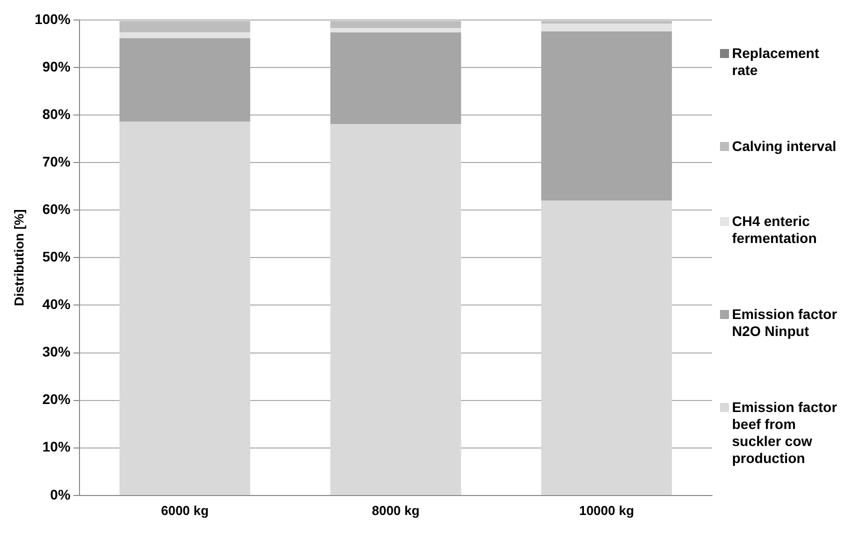 Image resolution: width=848 pixels, height=535 pixels. Describe the element at coordinates (56, 66) in the screenshot. I see `y-tick-label: 90%` at that location.